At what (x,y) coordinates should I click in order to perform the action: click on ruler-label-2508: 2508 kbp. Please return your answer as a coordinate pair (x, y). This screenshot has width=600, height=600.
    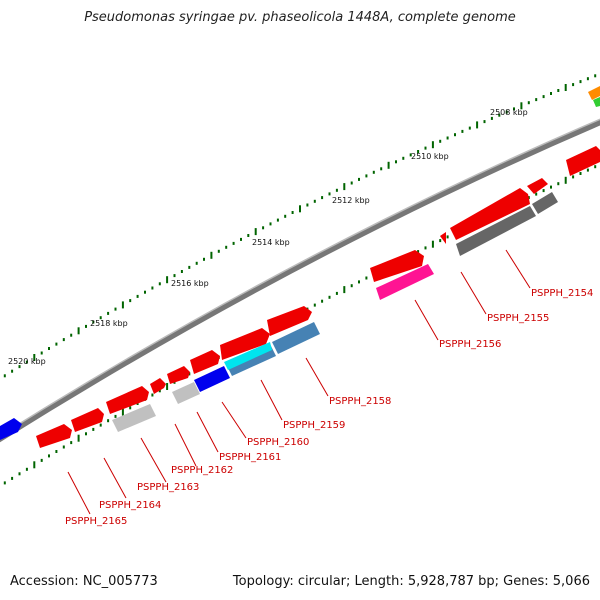
    Looking at the image, I should click on (509, 112).